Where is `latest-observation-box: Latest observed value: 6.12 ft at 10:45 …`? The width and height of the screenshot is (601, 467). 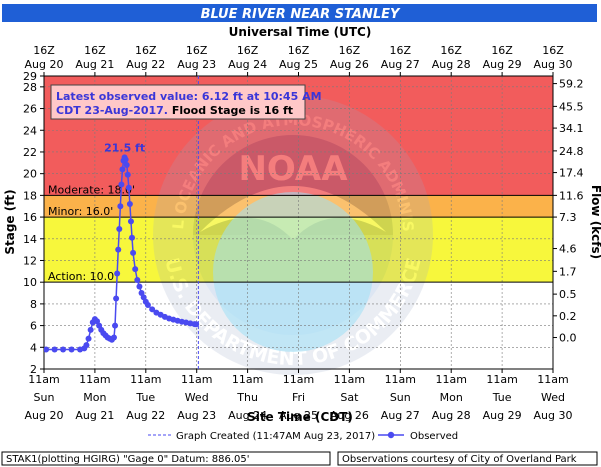
latest-observation-box: Latest observed value: 6.12 ft at 10:45 … is located at coordinates (186, 102).